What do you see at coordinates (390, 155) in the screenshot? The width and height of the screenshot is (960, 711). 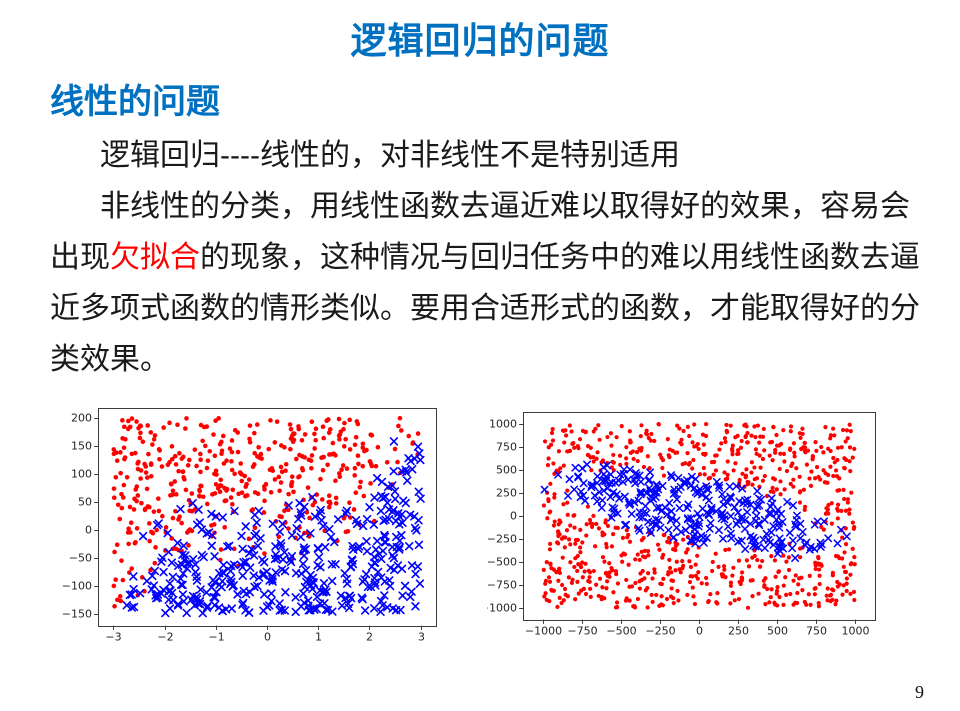 I see `body-line-1: 逻辑回归----线性的，对非线性不是特别适用` at bounding box center [390, 155].